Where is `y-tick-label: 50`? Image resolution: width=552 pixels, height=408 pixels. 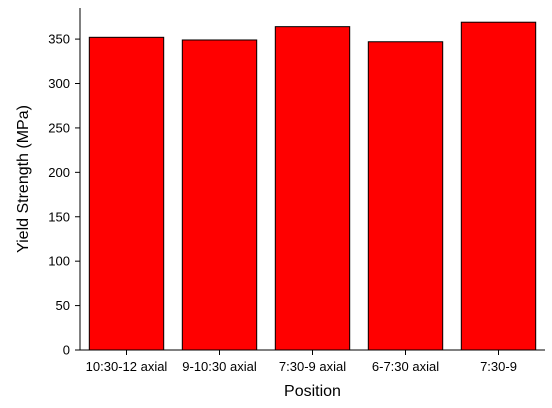 y-tick-label: 50 is located at coordinates (63, 305).